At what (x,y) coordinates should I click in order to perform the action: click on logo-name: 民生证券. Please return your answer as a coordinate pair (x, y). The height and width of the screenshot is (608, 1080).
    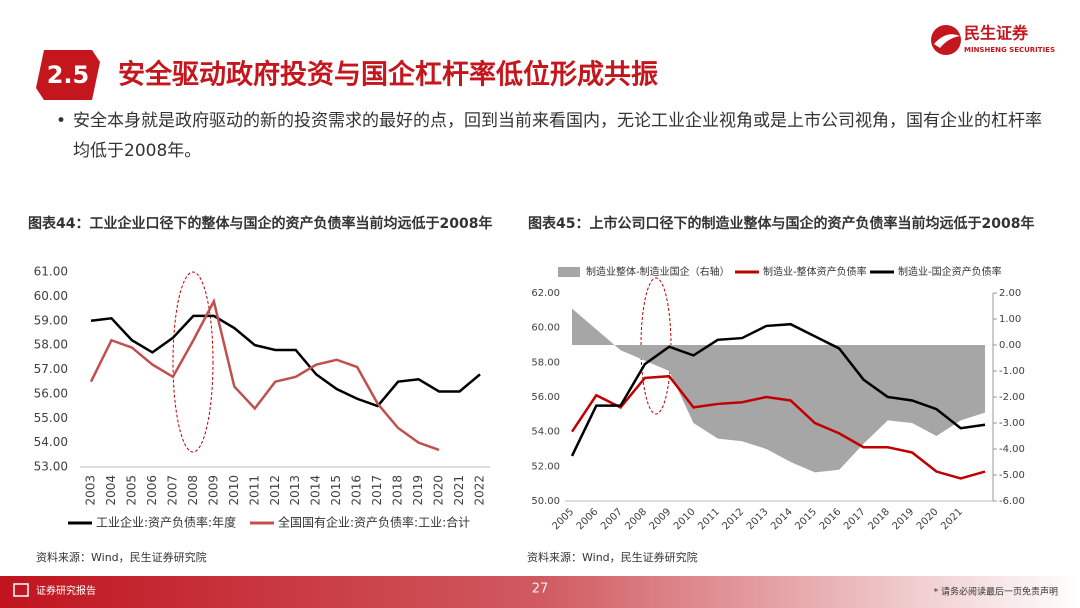
    Looking at the image, I should click on (996, 33).